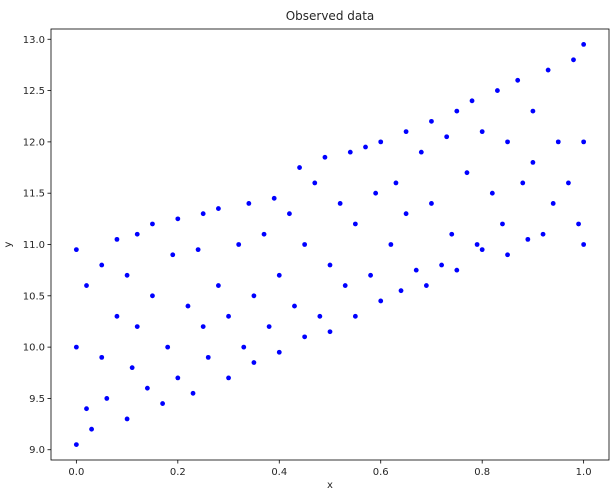 The image size is (615, 496). I want to click on y-tick-label: 10.0, so click(34, 348).